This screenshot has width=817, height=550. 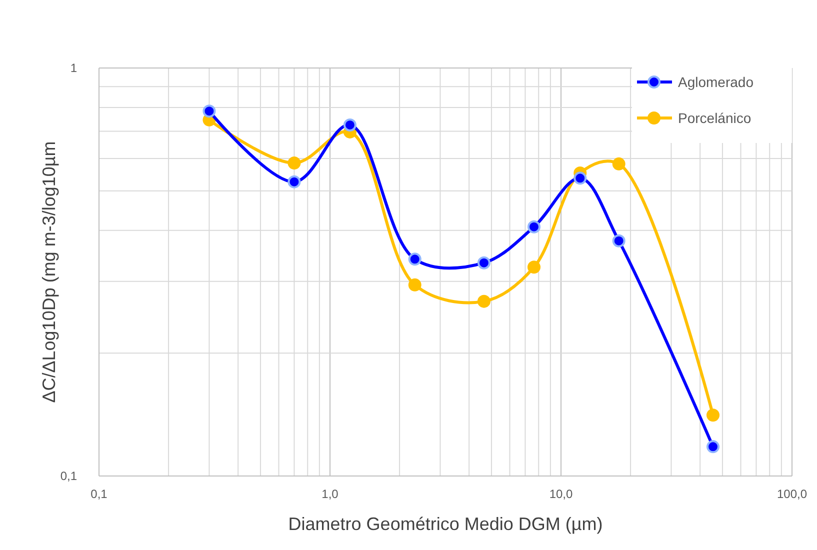 What do you see at coordinates (49, 272) in the screenshot?
I see `y-axis-title: ΔC/ΔLog10Dp (mg m-3/log10µm` at bounding box center [49, 272].